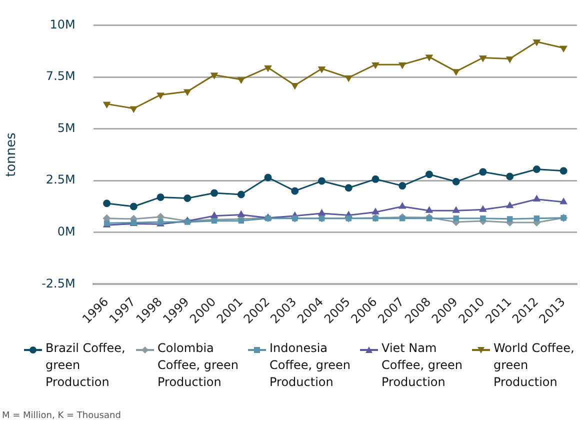 The image size is (587, 423). I want to click on legend-label: Viet Nam Coffee, green Production, so click(423, 365).